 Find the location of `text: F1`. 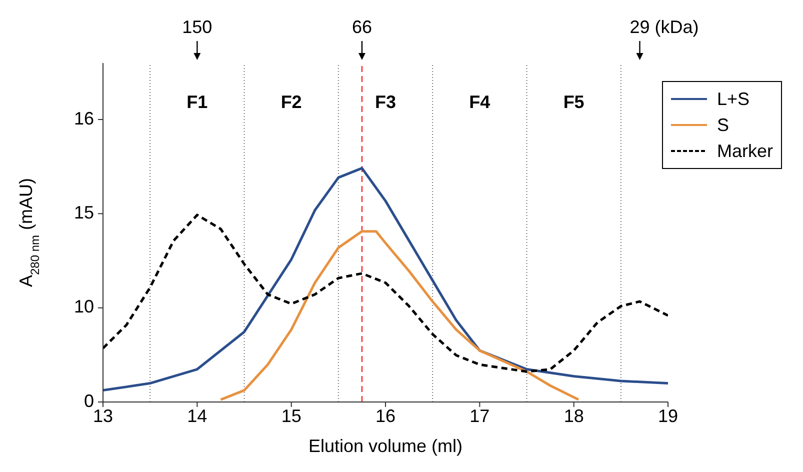

text: F1 is located at coordinates (197, 102).